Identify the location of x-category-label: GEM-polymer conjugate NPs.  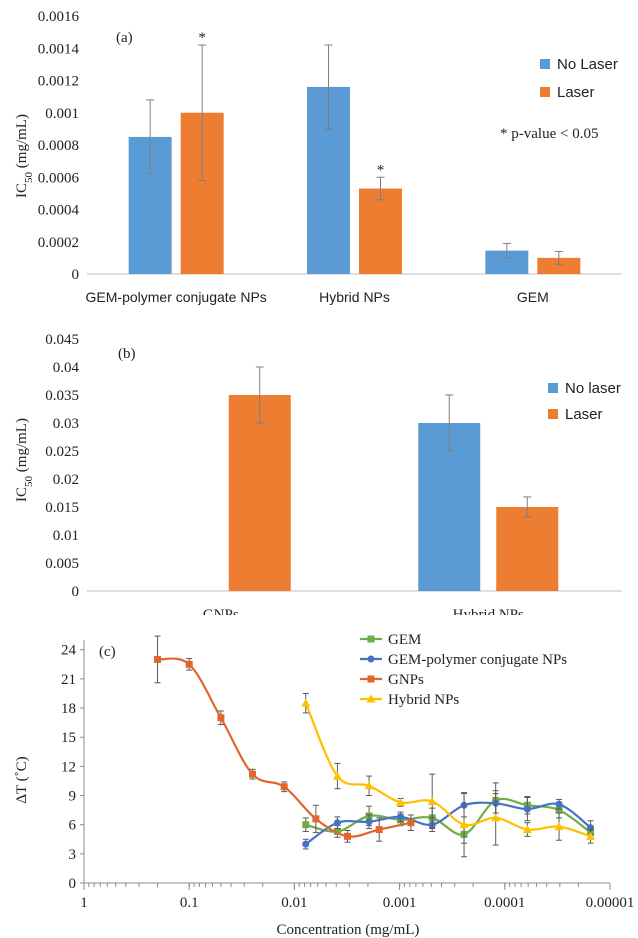
(176, 297).